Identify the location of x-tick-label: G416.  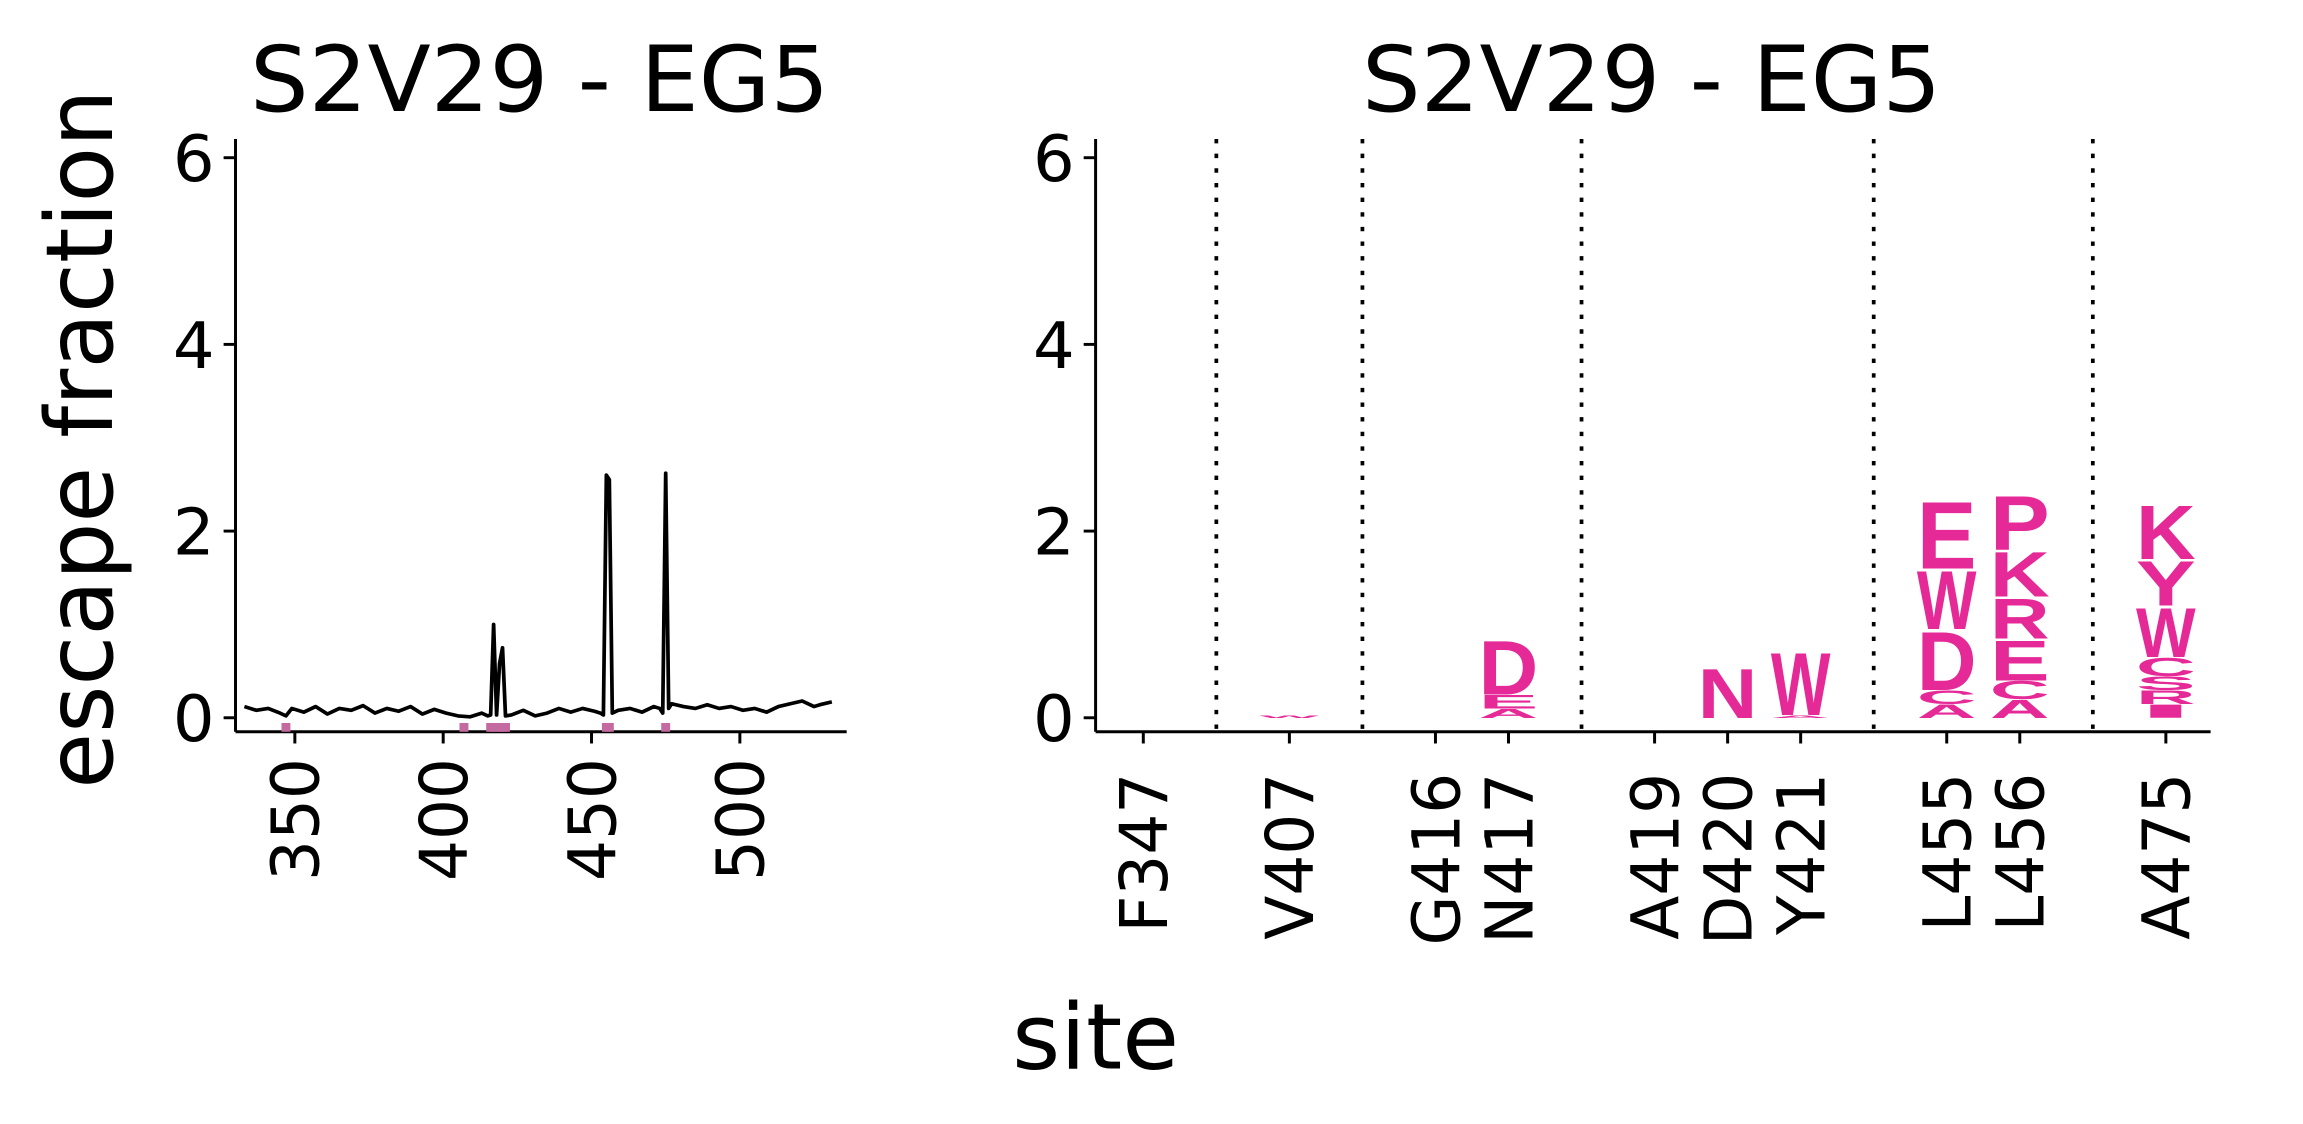
(1438, 859).